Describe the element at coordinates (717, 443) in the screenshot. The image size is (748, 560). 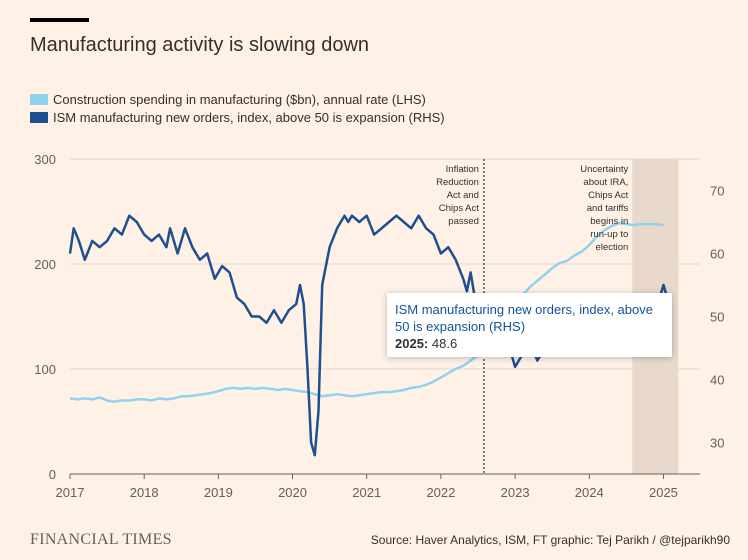
I see `y-right-tick-30: 30` at that location.